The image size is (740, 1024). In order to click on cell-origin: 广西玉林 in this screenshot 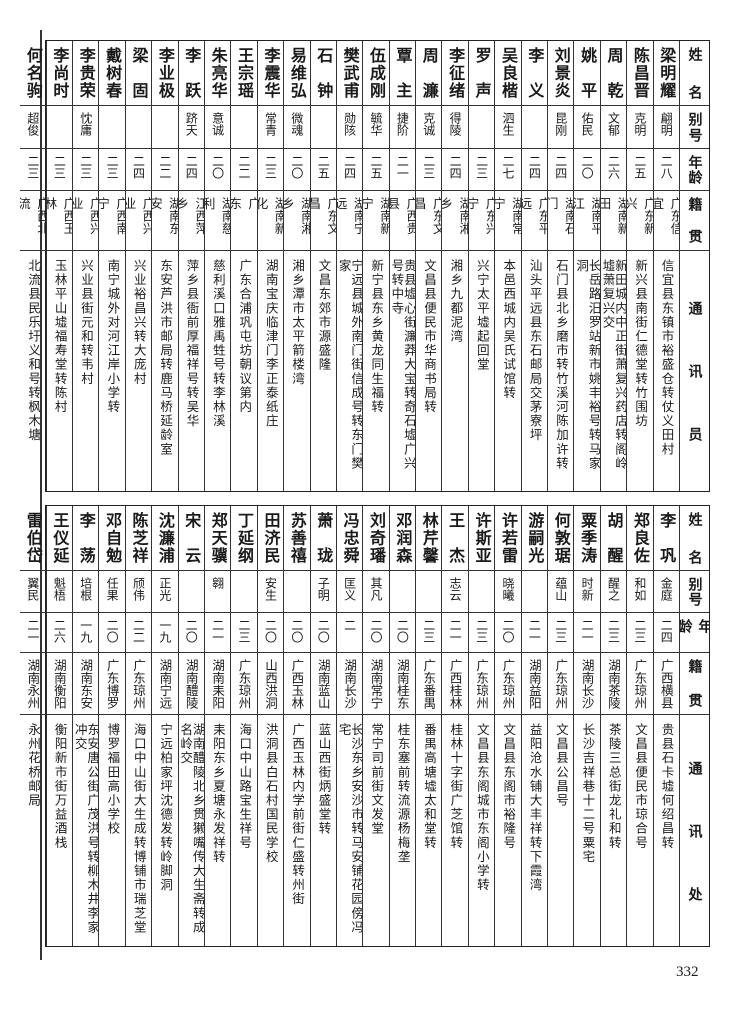, I will do `click(59, 221)`.